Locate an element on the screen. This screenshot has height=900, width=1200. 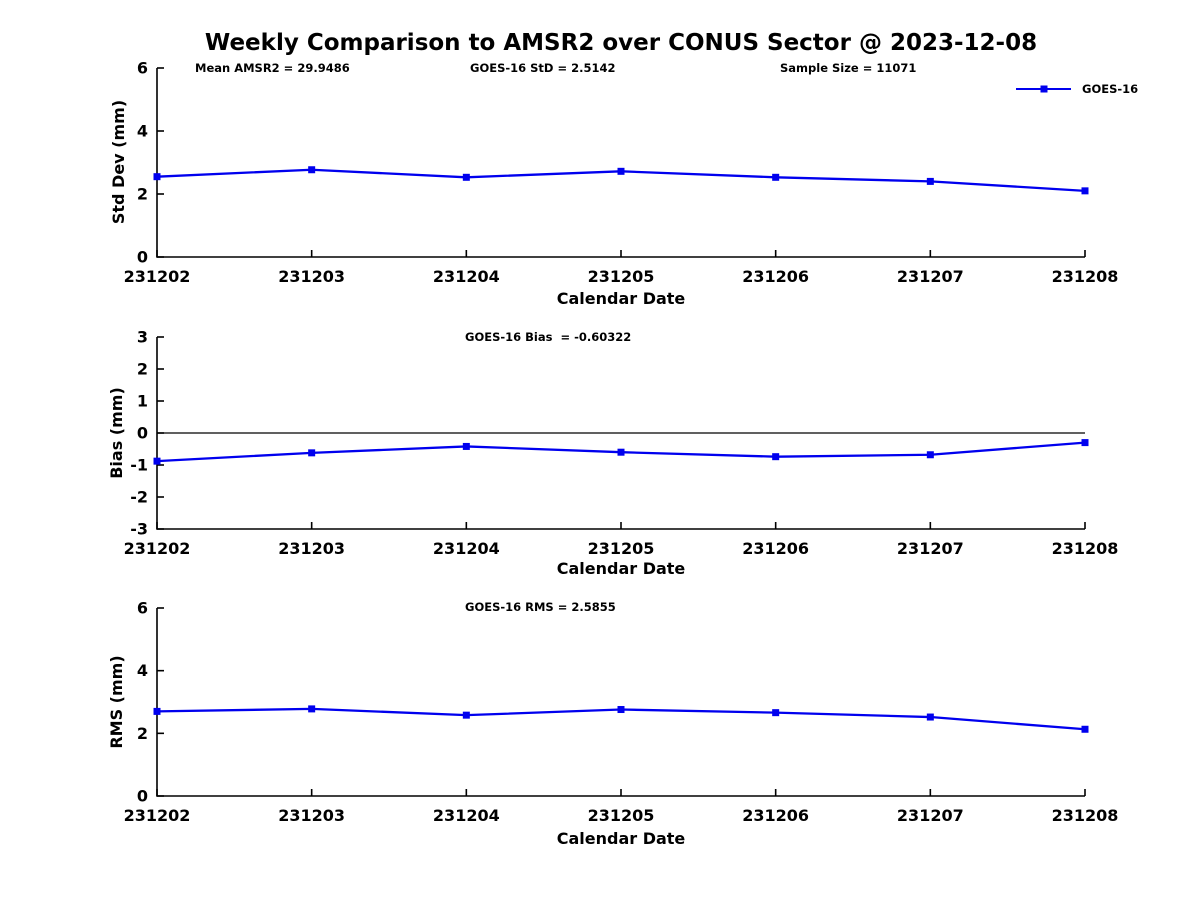
rms-x-axis-label: Calendar Date is located at coordinates (621, 838).